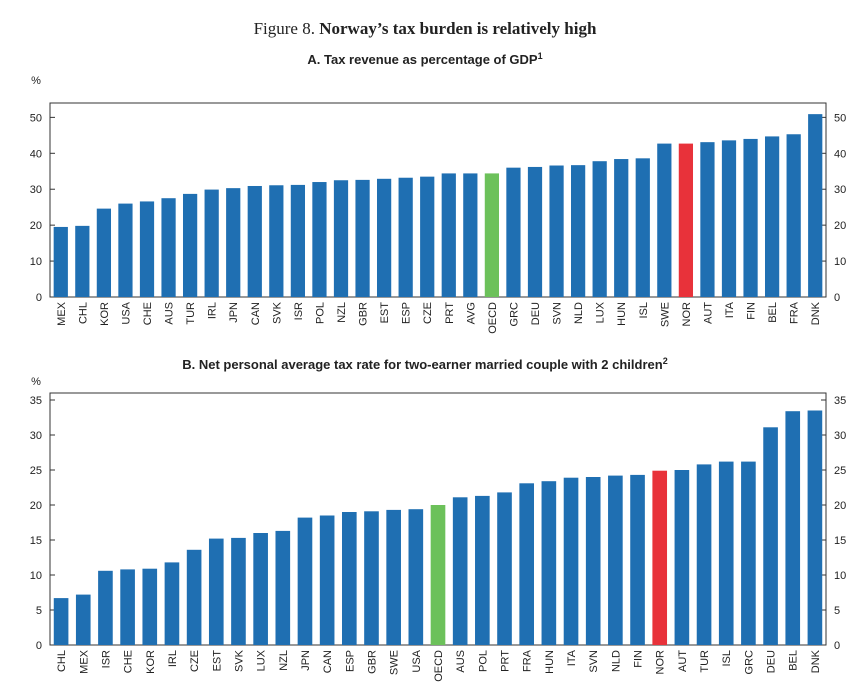 This screenshot has height=686, width=850. I want to click on x-tick-label: SWE, so click(395, 662).